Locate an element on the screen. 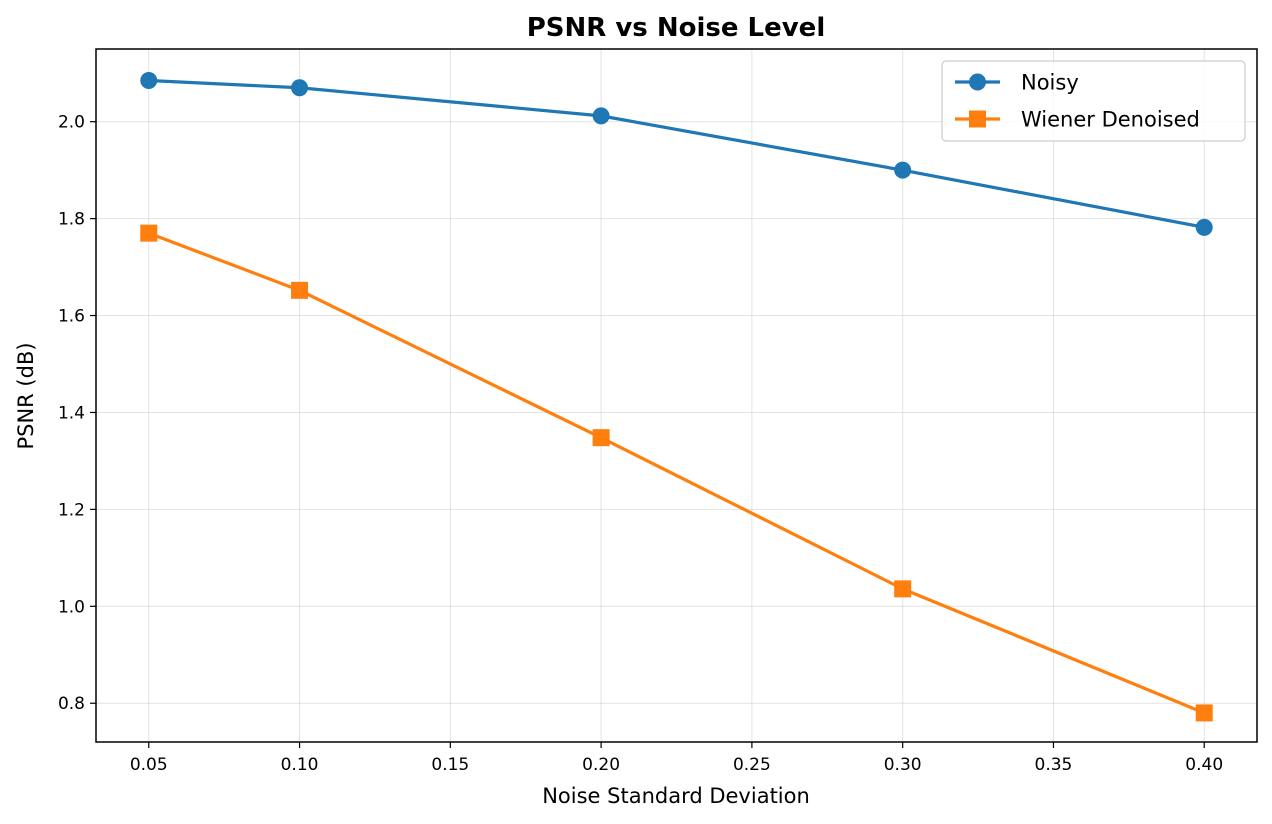 The image size is (1272, 824). y-tick-label: 1.4 is located at coordinates (71, 413).